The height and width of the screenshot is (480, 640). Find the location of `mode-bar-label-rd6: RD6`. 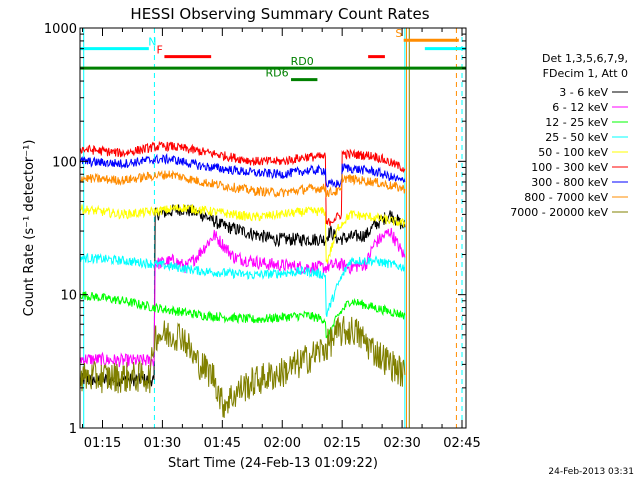

mode-bar-label-rd6: RD6 is located at coordinates (276, 73).